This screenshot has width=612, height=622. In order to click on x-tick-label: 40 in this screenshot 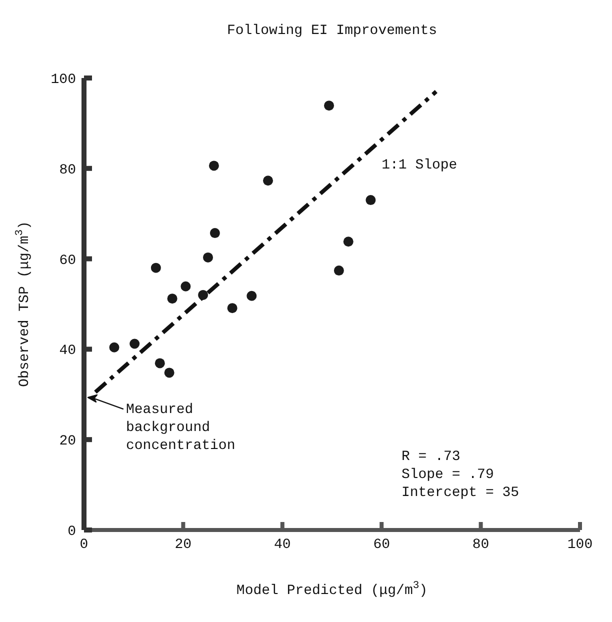, I will do `click(282, 544)`.